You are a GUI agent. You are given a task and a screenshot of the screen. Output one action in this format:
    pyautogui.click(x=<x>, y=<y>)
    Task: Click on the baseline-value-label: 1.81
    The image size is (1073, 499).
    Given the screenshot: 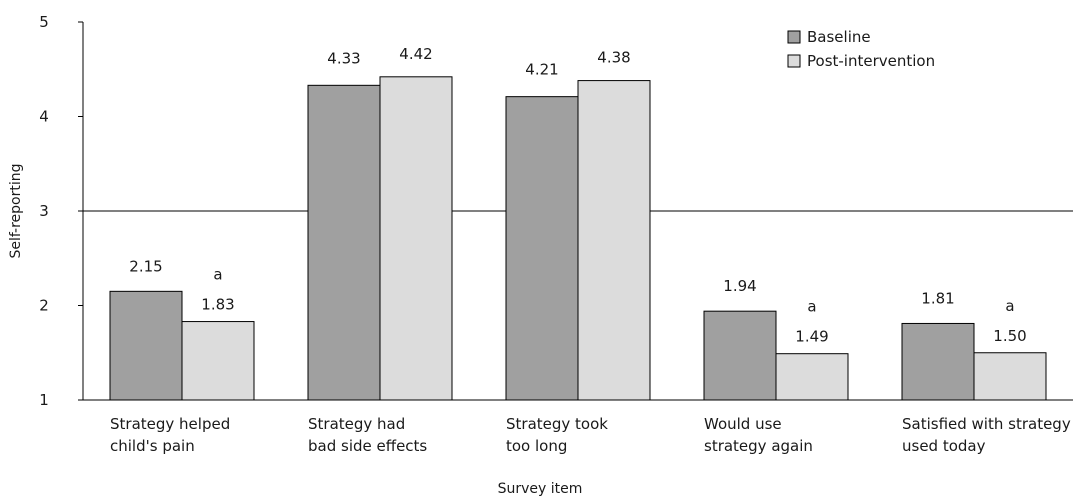 What is the action you would take?
    pyautogui.click(x=937, y=298)
    